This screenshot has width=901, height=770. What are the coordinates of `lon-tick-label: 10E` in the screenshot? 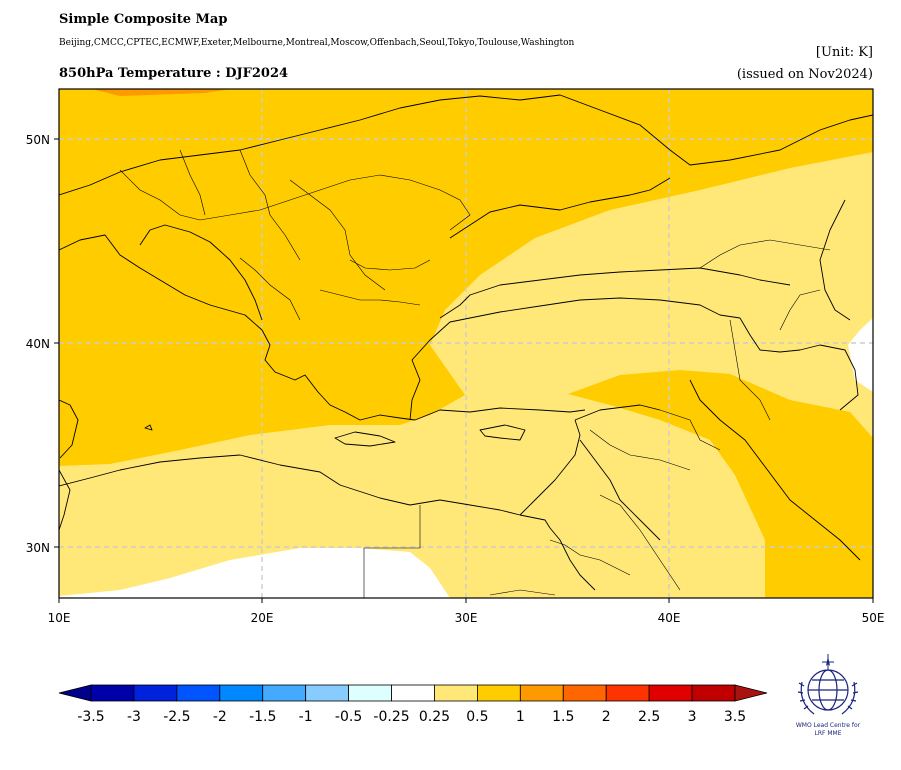 It's located at (59, 618).